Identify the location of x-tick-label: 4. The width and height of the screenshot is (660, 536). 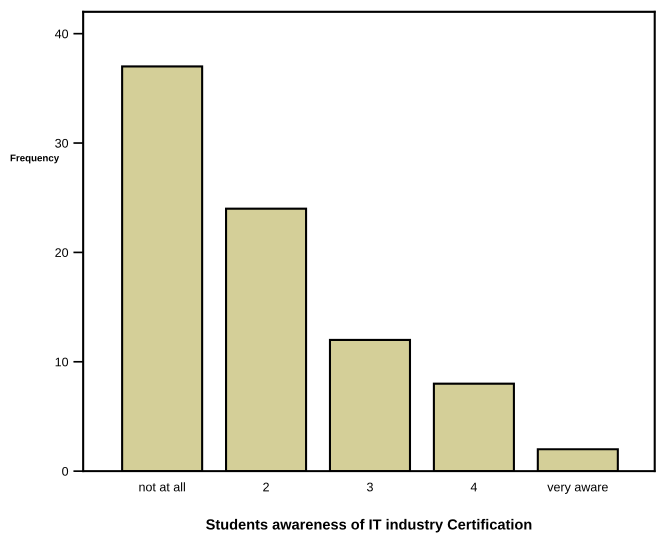
(474, 487).